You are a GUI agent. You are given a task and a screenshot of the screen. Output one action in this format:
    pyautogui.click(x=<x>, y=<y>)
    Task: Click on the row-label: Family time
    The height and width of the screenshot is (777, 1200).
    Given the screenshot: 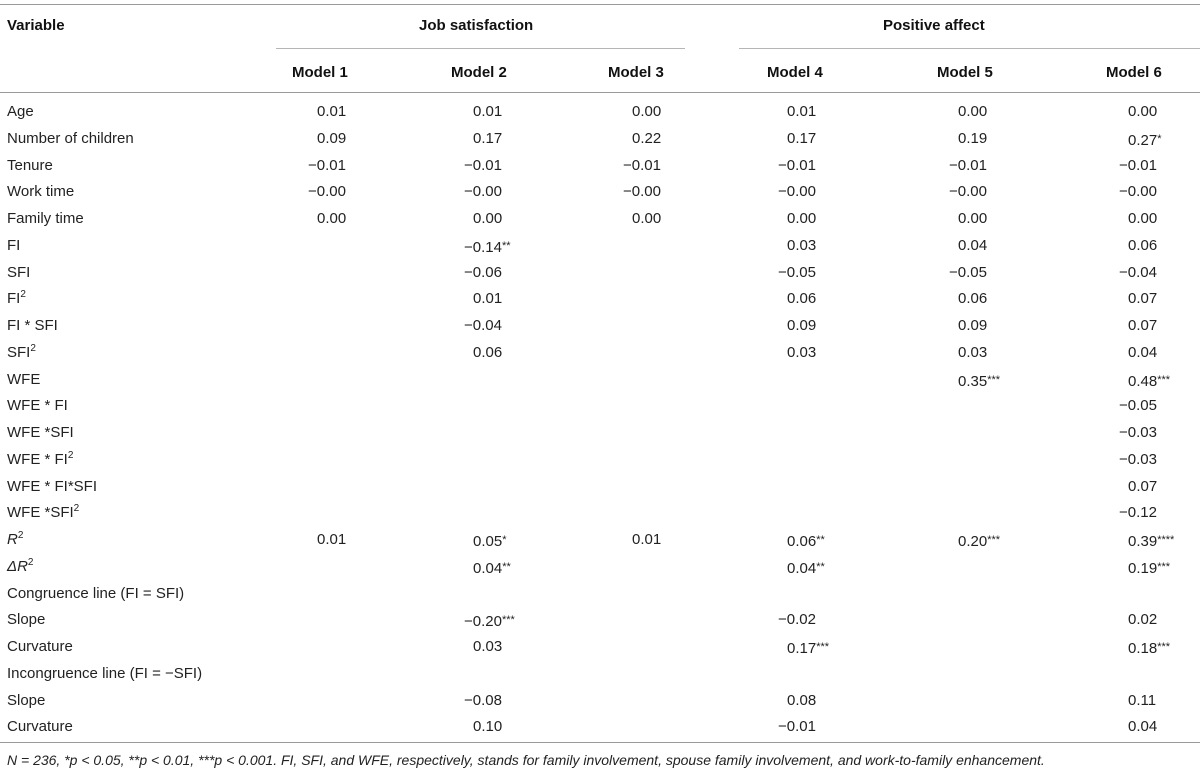 What is the action you would take?
    pyautogui.click(x=45, y=218)
    